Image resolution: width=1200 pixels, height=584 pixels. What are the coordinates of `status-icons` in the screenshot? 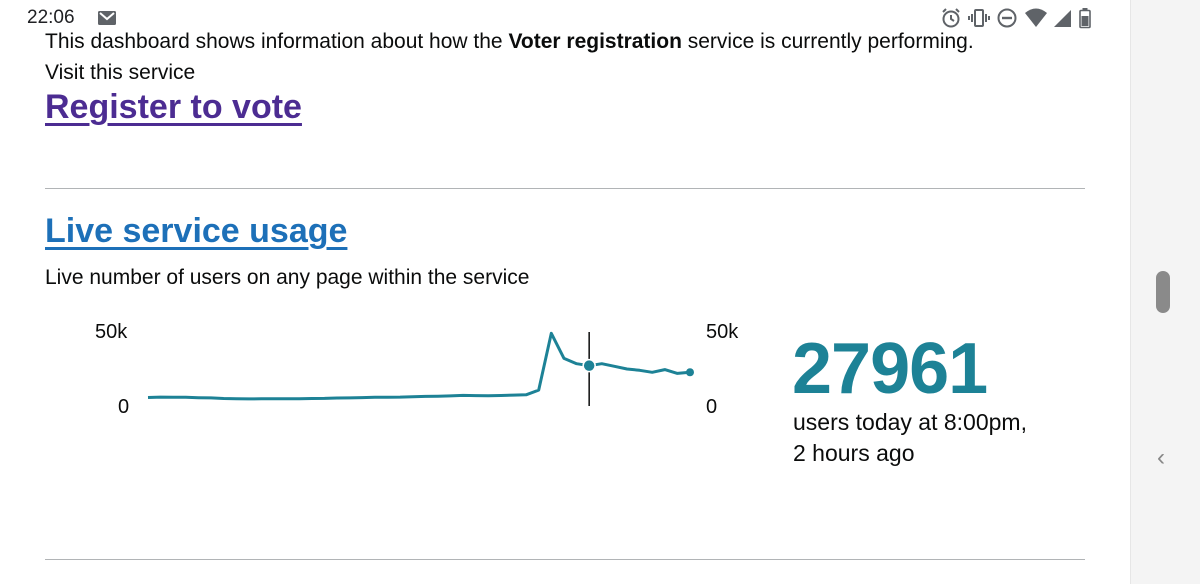 It's located at (1016, 18).